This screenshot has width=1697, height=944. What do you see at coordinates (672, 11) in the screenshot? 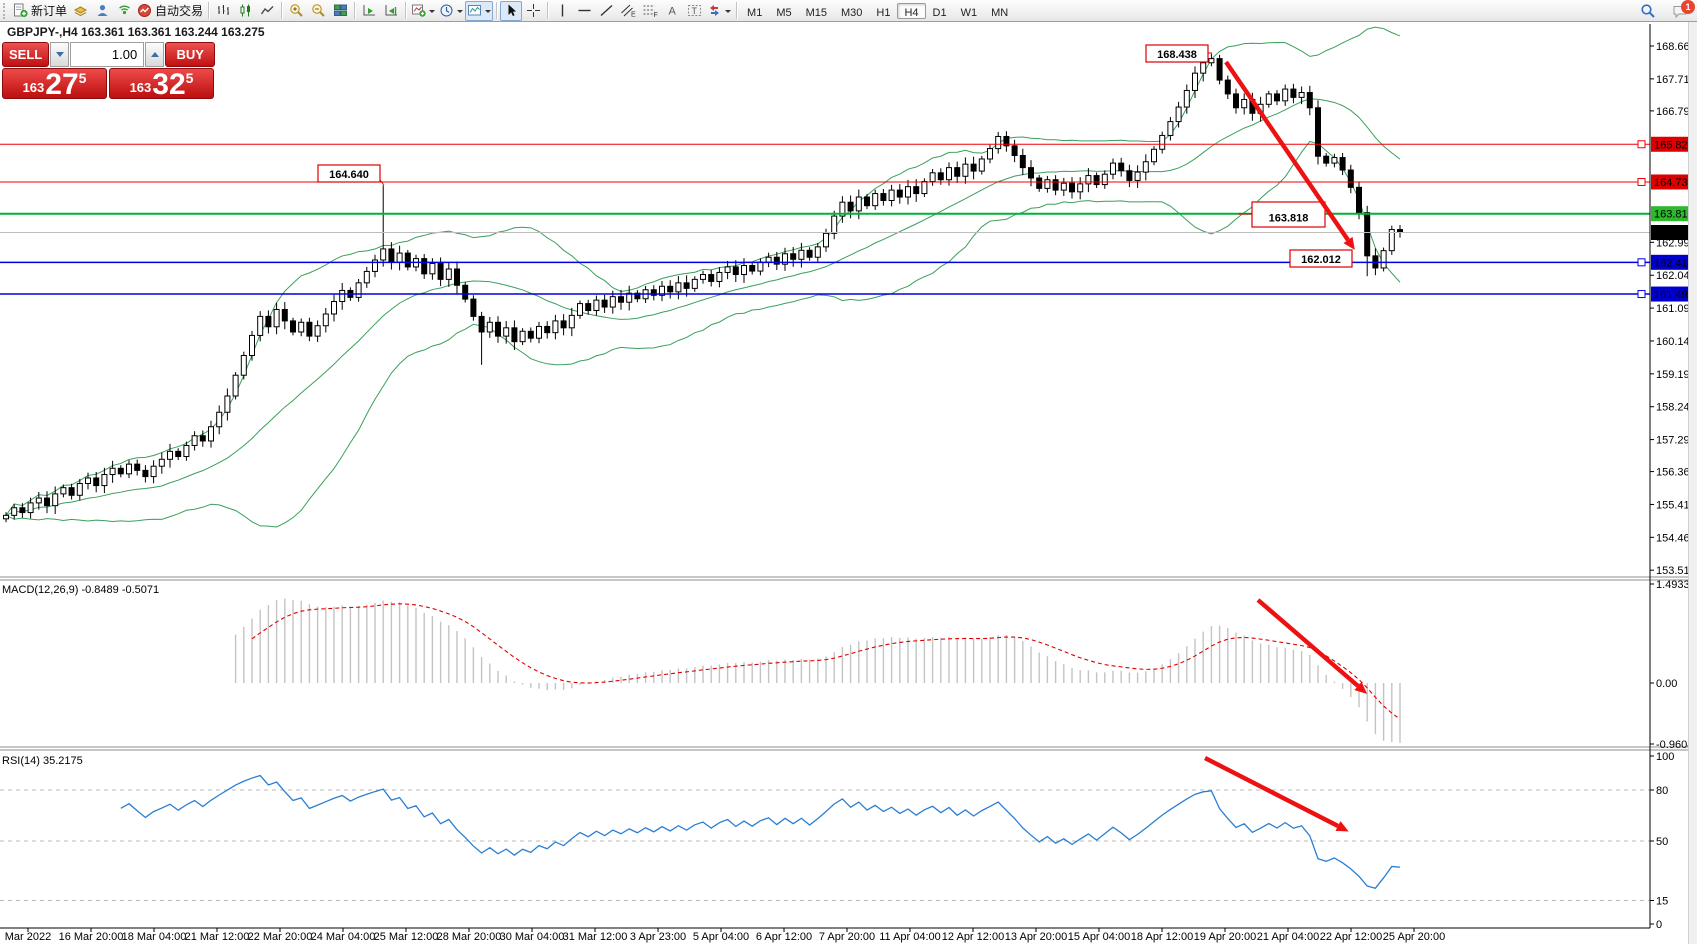
I see `text-tool-button: A` at bounding box center [672, 11].